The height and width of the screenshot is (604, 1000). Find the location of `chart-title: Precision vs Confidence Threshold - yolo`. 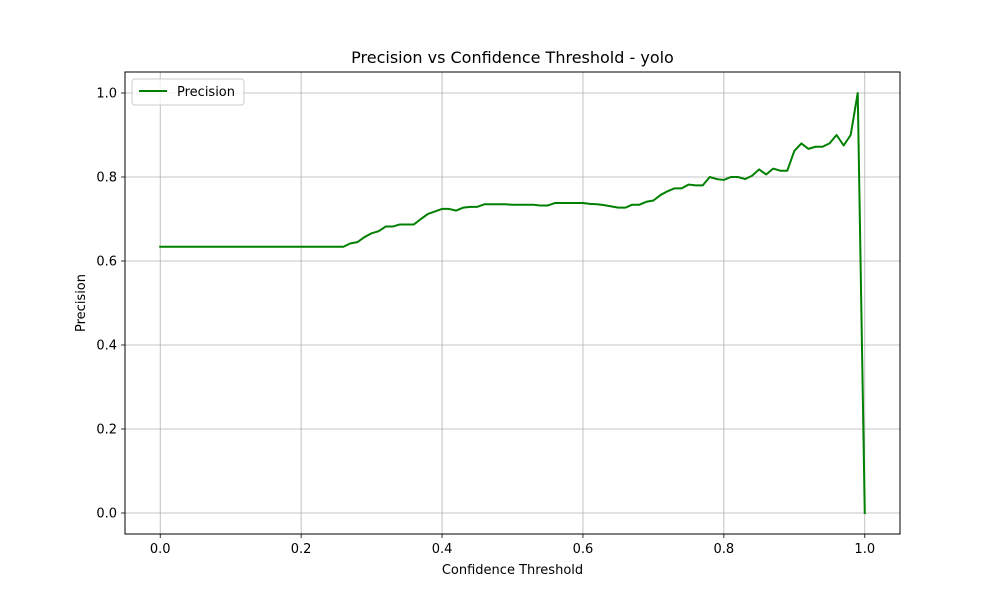

chart-title: Precision vs Confidence Threshold - yolo is located at coordinates (512, 57).